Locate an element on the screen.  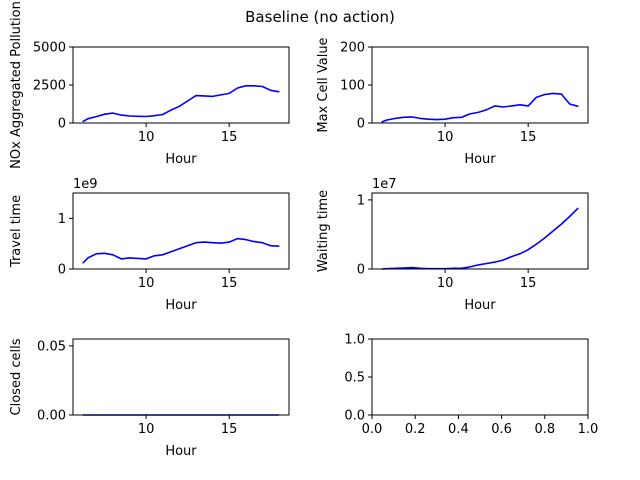
y-axis-label: Travel time is located at coordinates (16, 231).